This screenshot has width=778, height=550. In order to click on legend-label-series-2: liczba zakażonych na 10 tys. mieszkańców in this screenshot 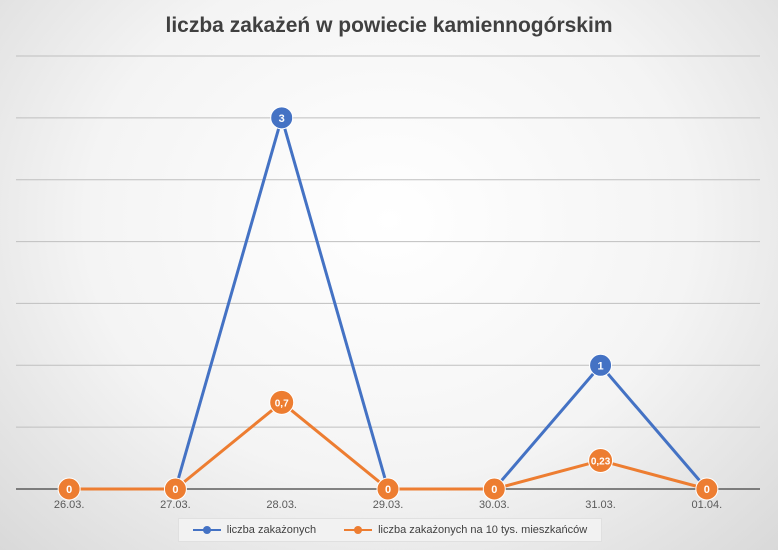, I will do `click(483, 530)`.